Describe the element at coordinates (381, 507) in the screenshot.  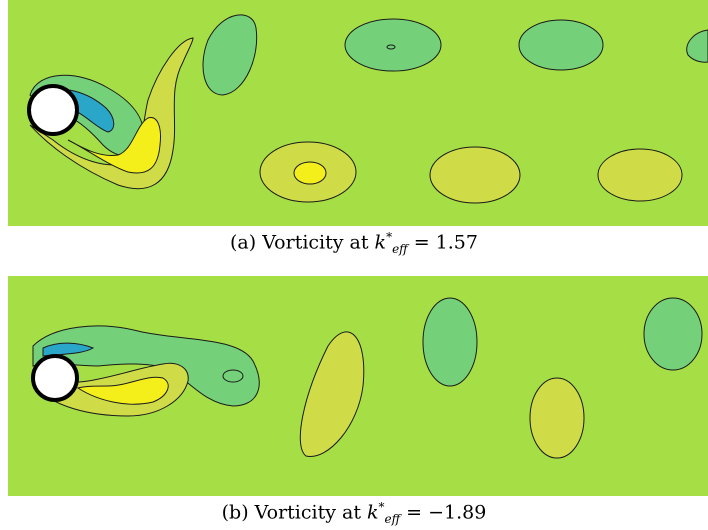
I see `caption-b-superscript: *` at that location.